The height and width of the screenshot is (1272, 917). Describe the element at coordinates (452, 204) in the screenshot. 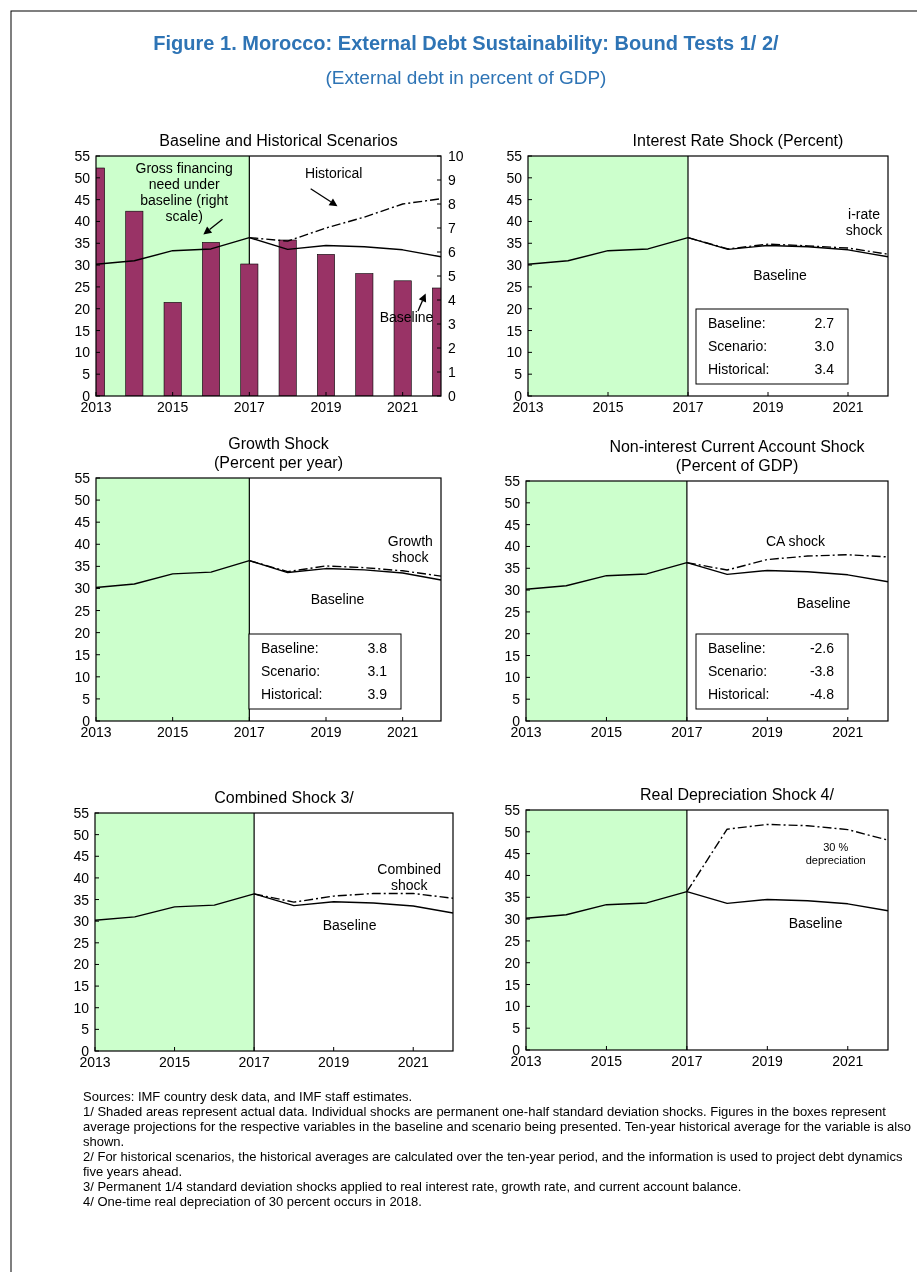

I see `y2-tick-label: 8` at that location.